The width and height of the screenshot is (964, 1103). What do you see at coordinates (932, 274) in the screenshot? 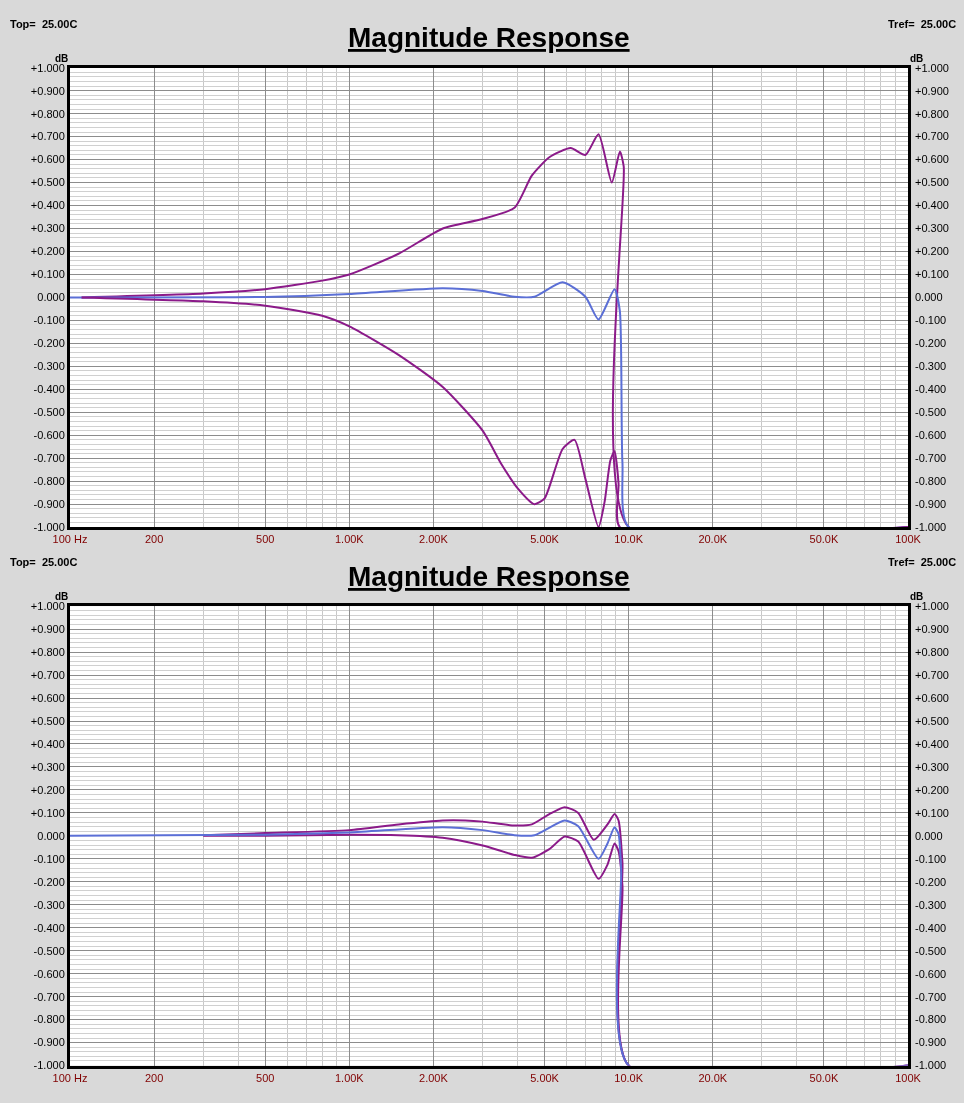
I see `y2-tick-label: +0.100` at bounding box center [932, 274].